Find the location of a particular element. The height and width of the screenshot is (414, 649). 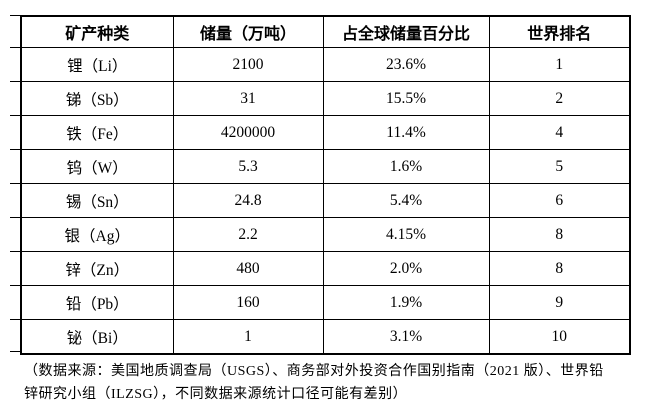

reserves-cell: 5.3 is located at coordinates (248, 166).